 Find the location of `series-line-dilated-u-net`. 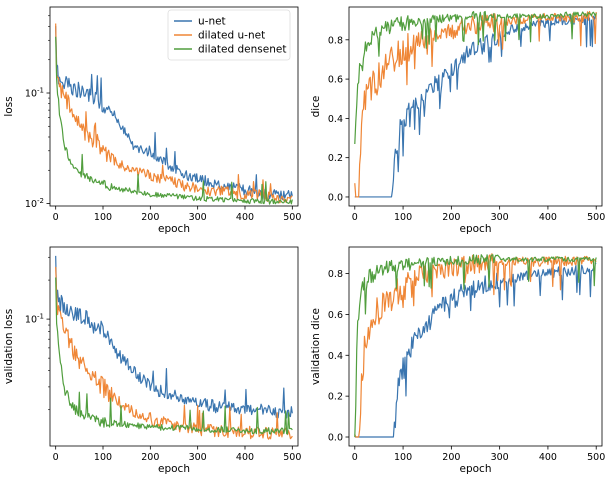

series-line-dilated-u-net is located at coordinates (174, 113).